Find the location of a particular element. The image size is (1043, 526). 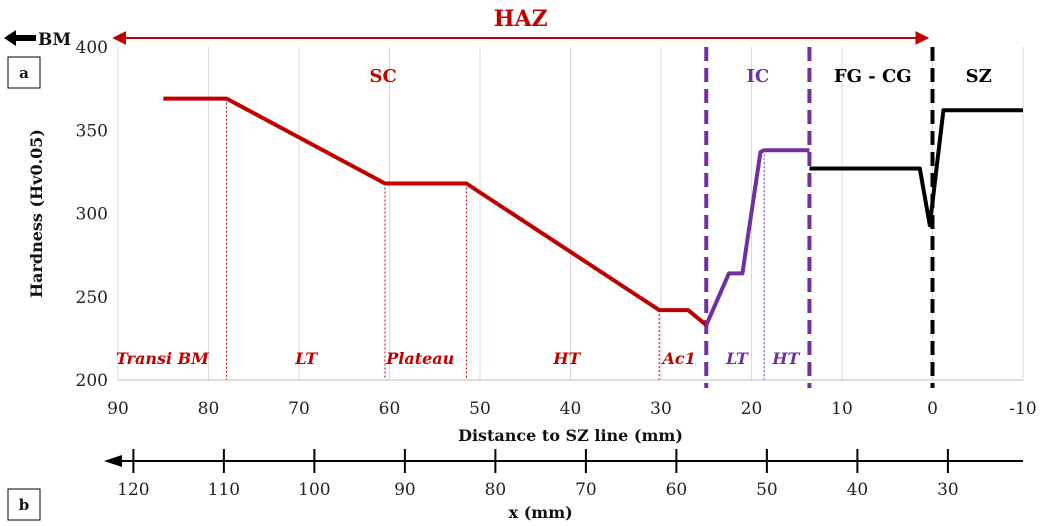

secondary-tick-label: 100 is located at coordinates (314, 490).